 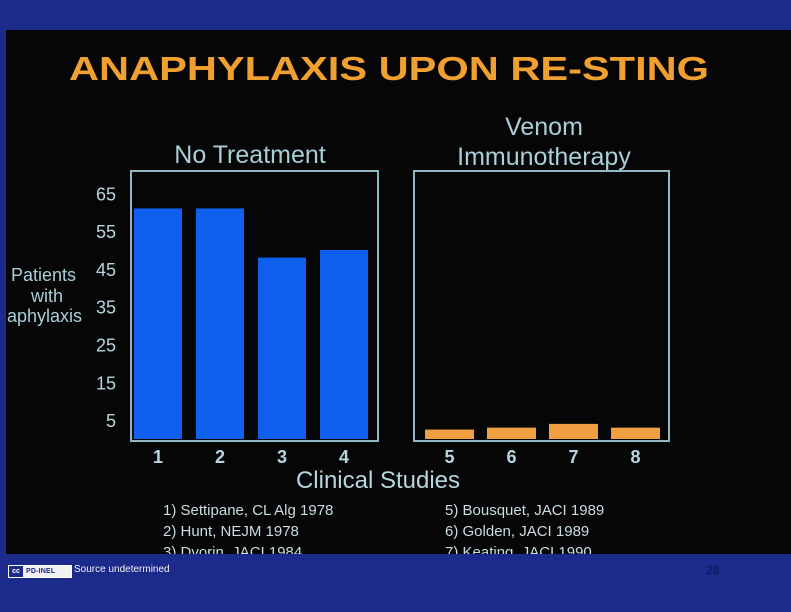 What do you see at coordinates (106, 232) in the screenshot?
I see `y-tick-label: 55` at bounding box center [106, 232].